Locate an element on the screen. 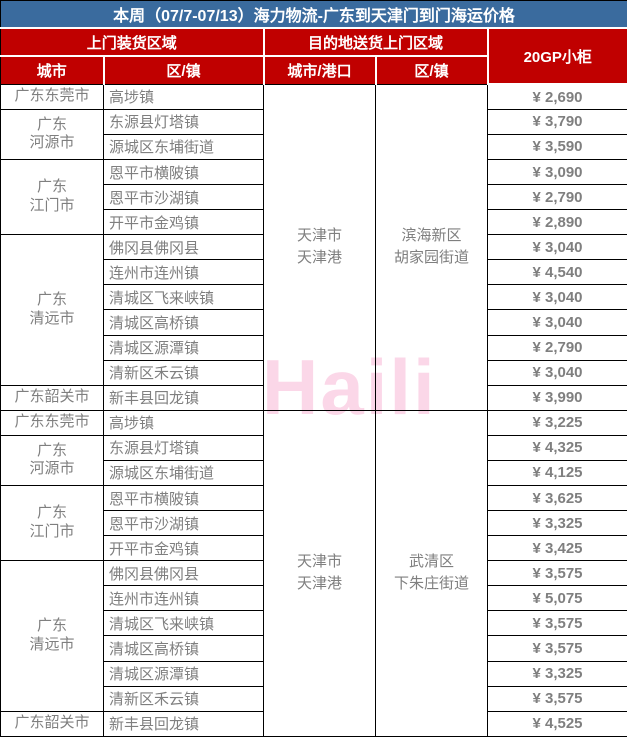 This screenshot has height=737, width=627. header-delivery-area: 目的地送货上门区域 is located at coordinates (375, 42).